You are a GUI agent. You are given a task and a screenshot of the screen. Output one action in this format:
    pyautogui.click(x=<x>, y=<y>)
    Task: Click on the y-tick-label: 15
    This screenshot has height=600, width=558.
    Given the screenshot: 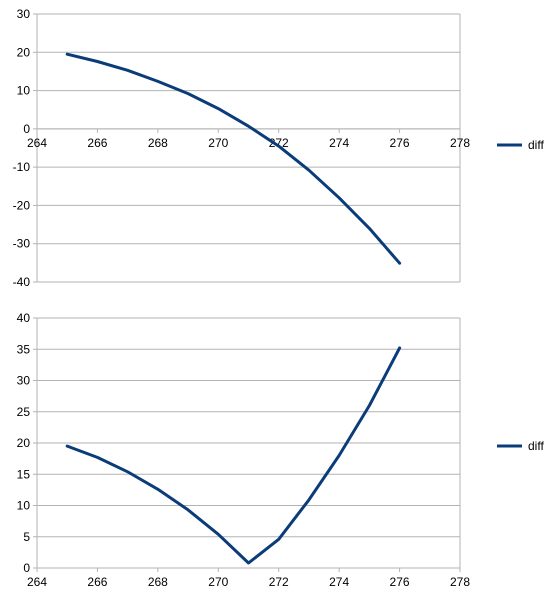 What is the action you would take?
    pyautogui.click(x=24, y=474)
    